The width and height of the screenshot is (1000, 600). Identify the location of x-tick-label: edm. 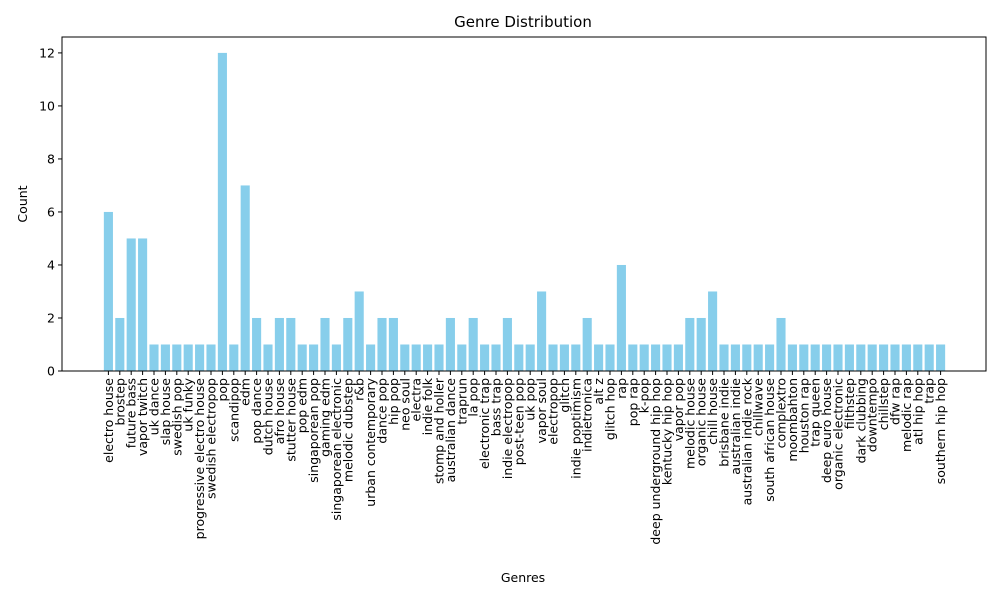
(245, 392).